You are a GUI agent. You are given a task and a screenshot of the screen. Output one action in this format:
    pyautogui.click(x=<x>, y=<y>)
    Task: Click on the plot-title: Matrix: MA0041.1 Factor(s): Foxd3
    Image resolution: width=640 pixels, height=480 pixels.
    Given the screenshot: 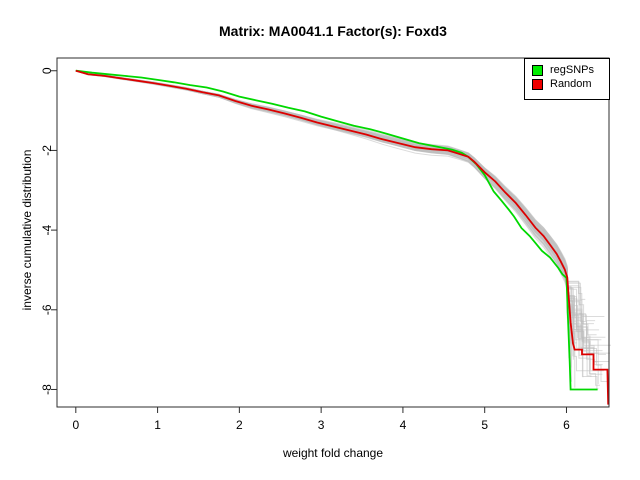 What is the action you would take?
    pyautogui.click(x=333, y=31)
    